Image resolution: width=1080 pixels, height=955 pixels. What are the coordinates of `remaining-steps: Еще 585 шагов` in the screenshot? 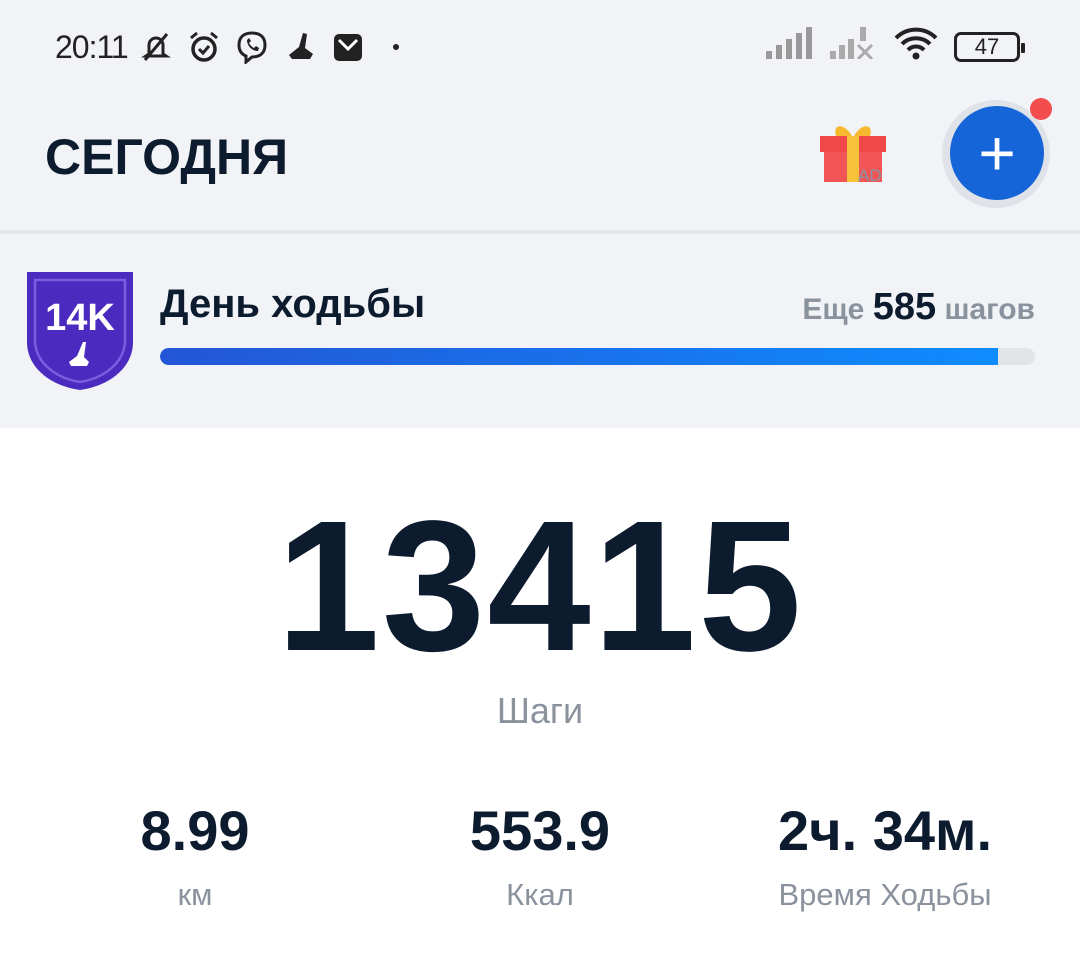 It's located at (918, 307).